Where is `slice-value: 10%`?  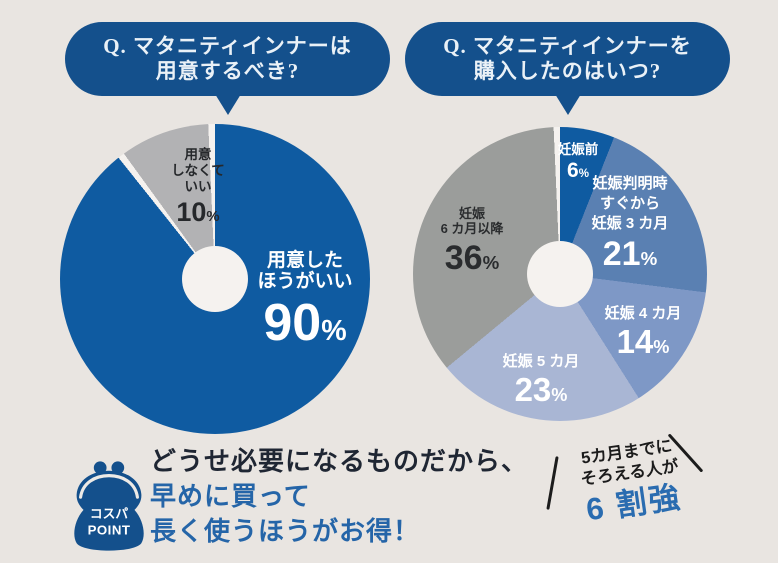 slice-value: 10% is located at coordinates (198, 212).